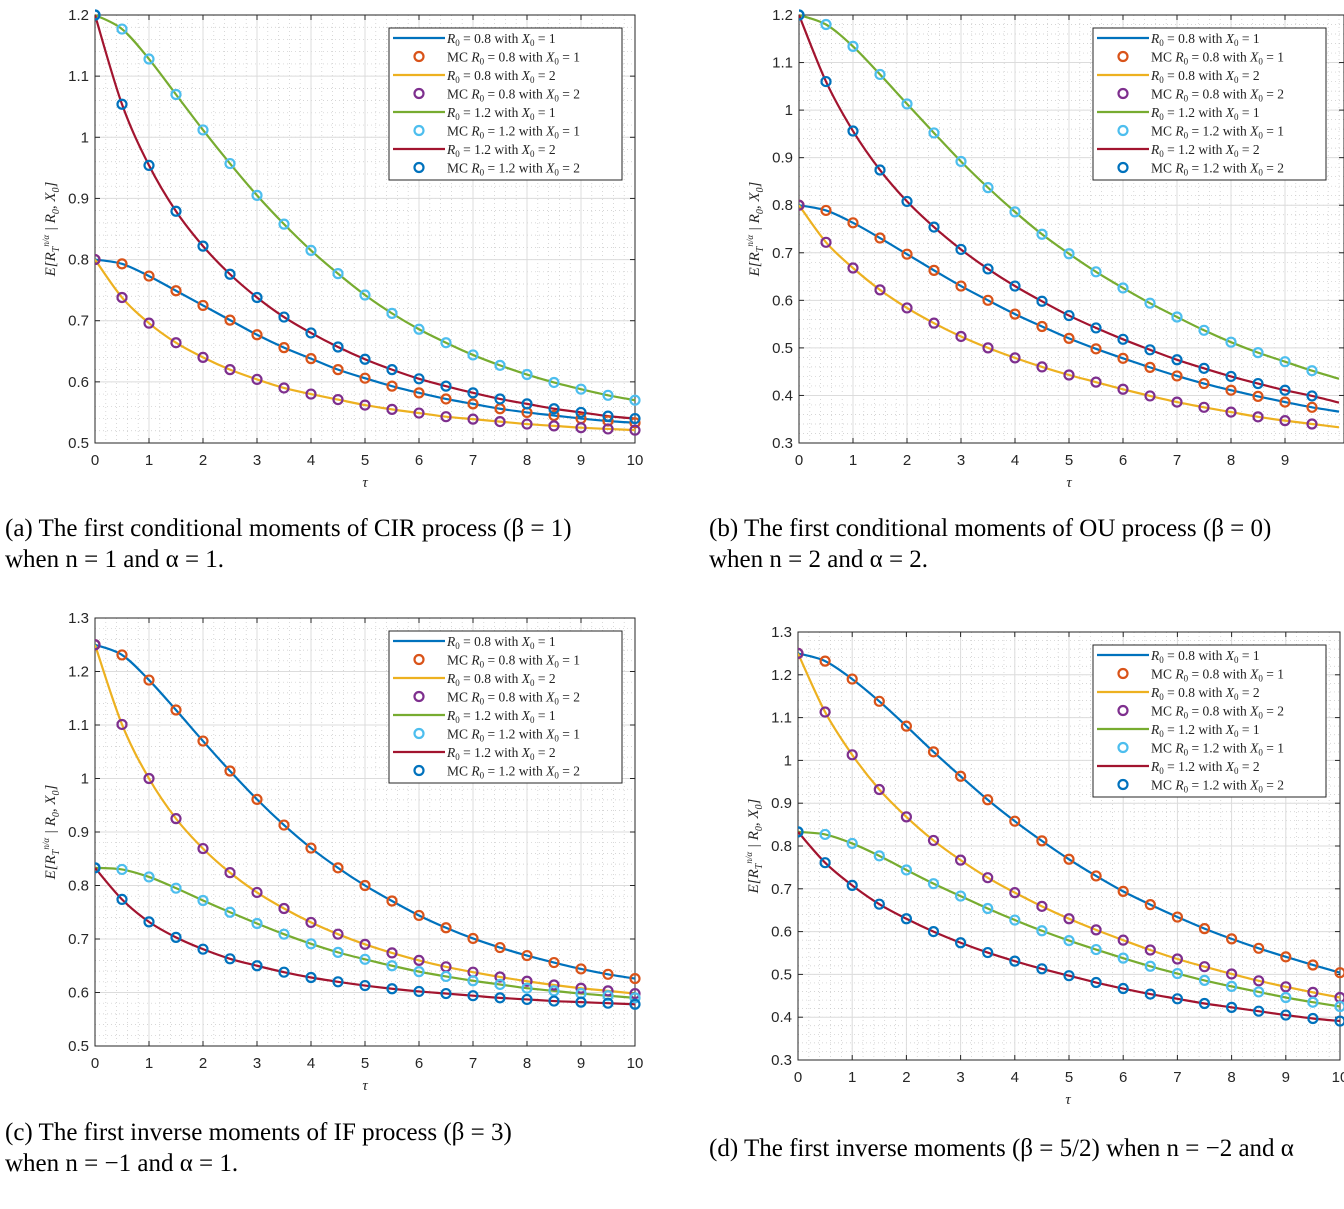 This screenshot has height=1209, width=1344. What do you see at coordinates (1209, 104) in the screenshot?
I see `legend-box` at bounding box center [1209, 104].